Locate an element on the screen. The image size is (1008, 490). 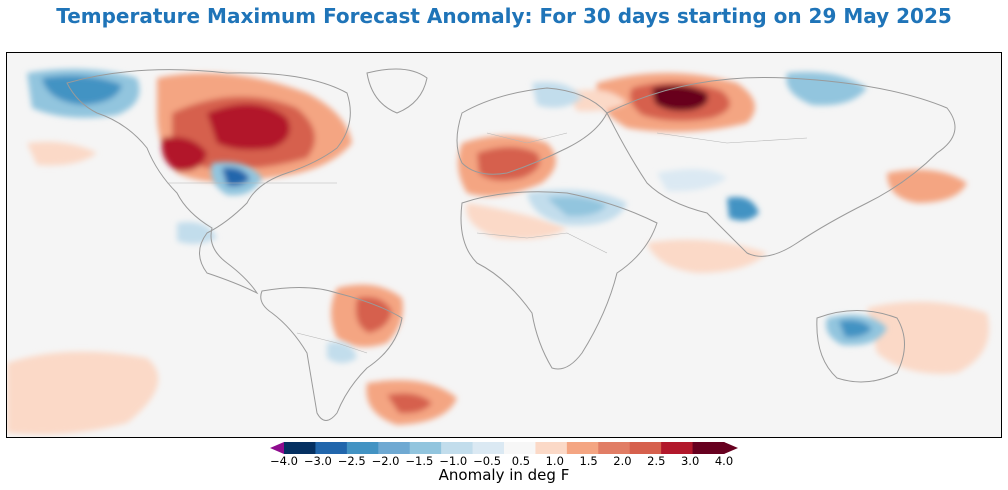
colorbar-tick-label: 0.5 is located at coordinates (521, 461).